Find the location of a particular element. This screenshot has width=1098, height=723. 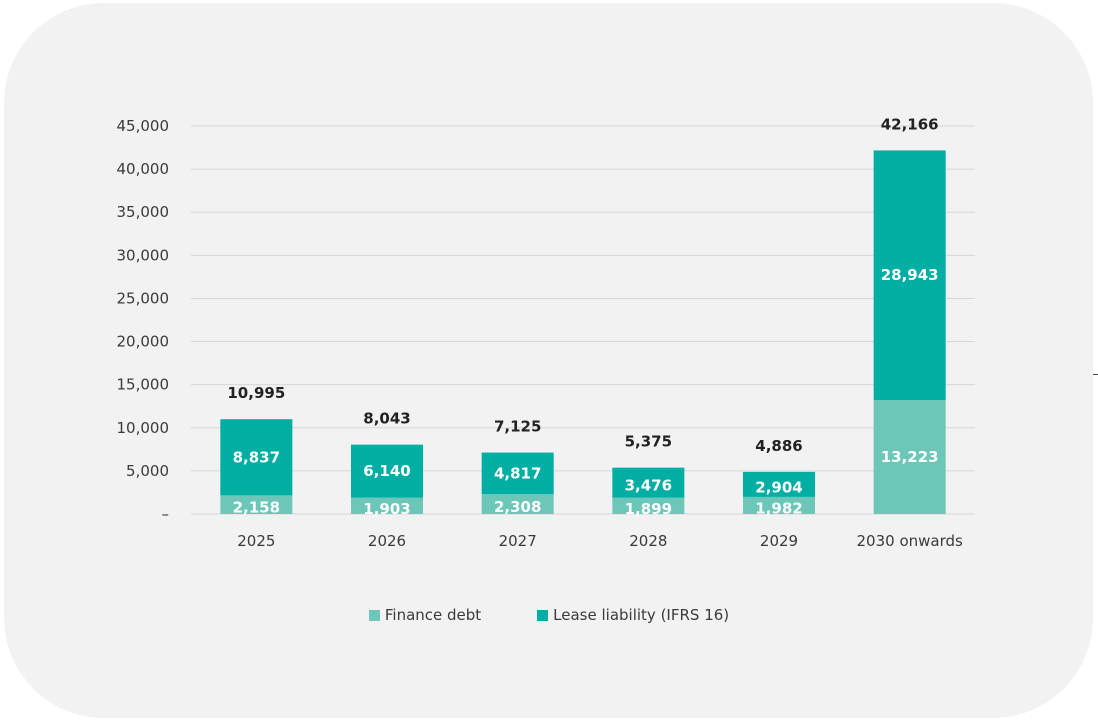

data-label: 13,223 is located at coordinates (910, 457).